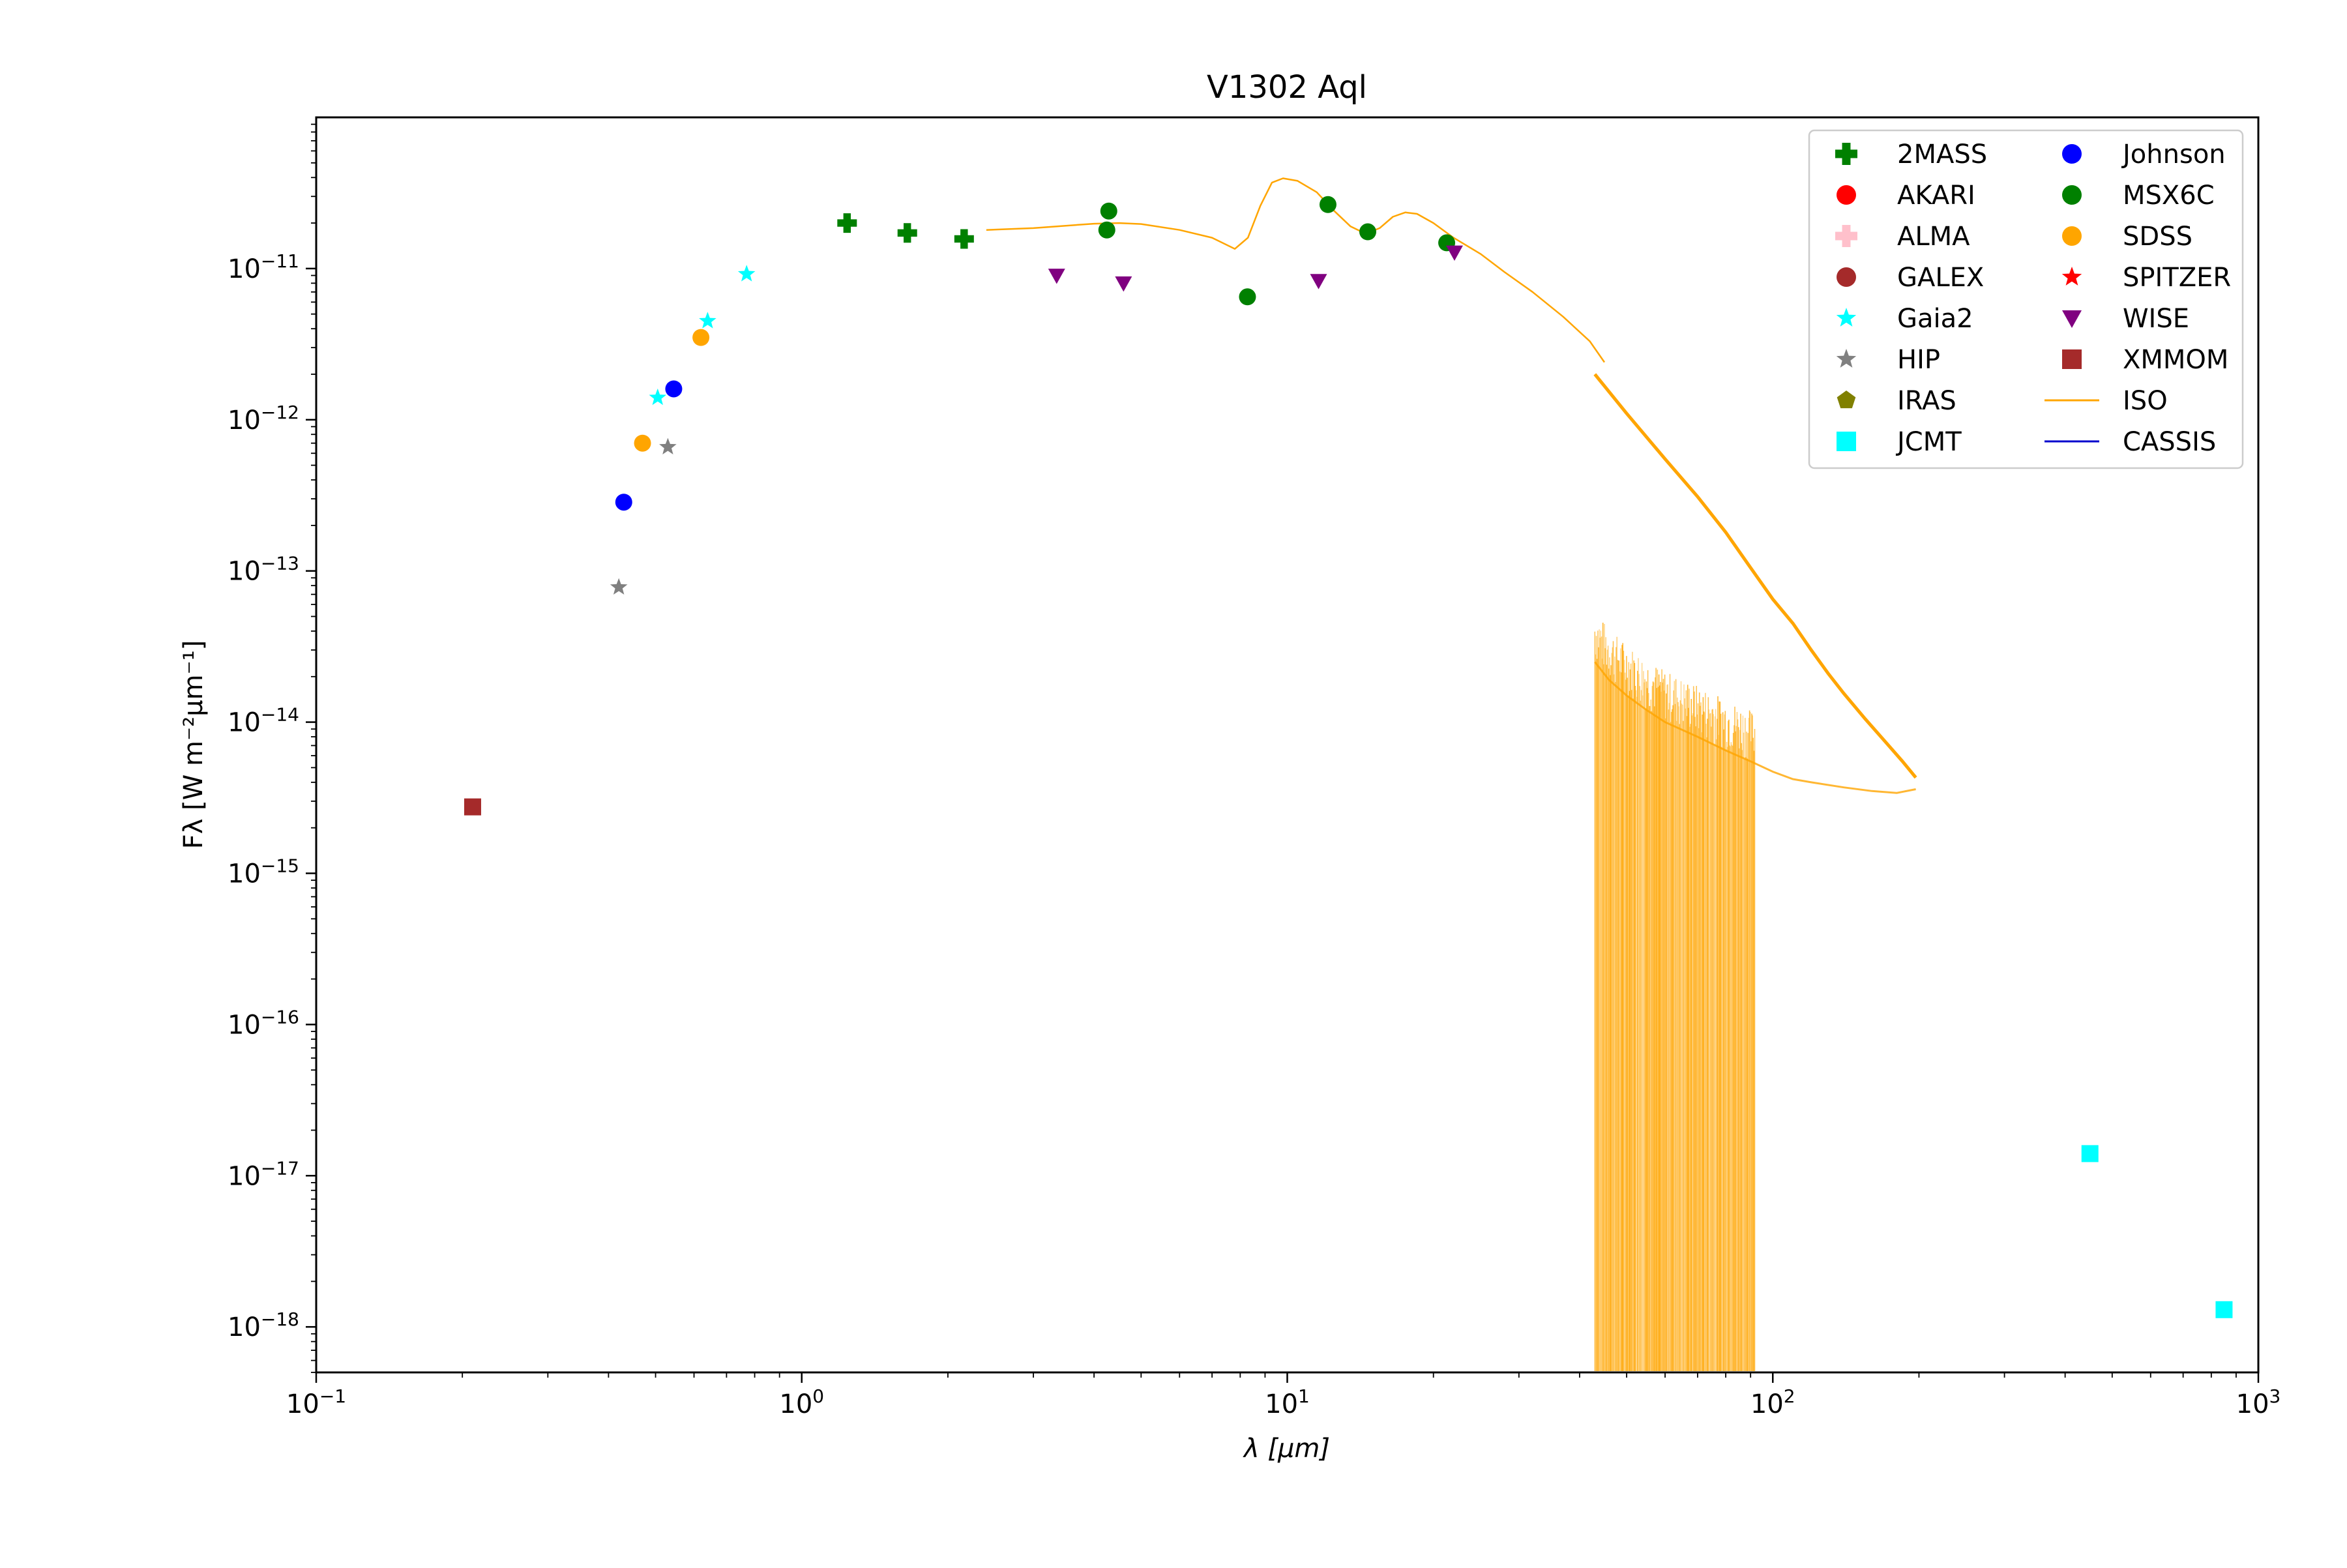  What do you see at coordinates (1286, 1449) in the screenshot?
I see `x-axis-label: λ [μm]` at bounding box center [1286, 1449].